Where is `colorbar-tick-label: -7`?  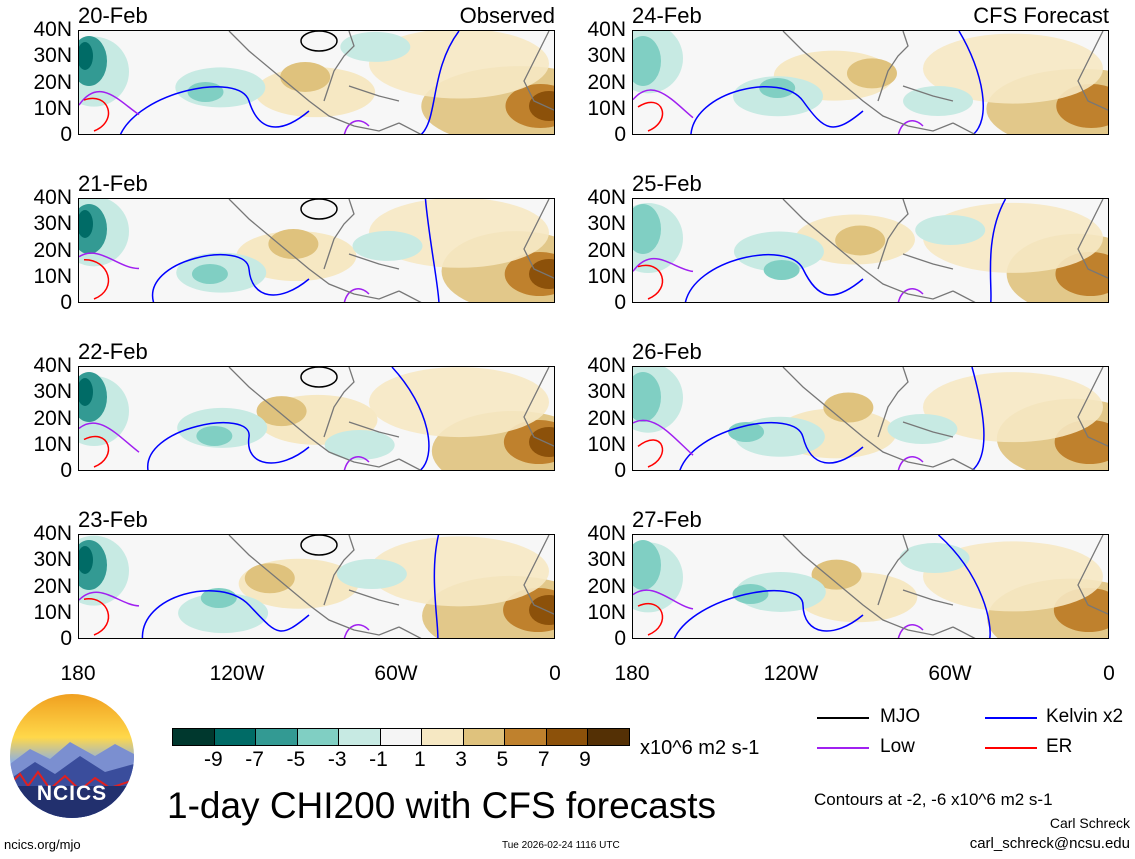
colorbar-tick-label: -7 is located at coordinates (254, 759).